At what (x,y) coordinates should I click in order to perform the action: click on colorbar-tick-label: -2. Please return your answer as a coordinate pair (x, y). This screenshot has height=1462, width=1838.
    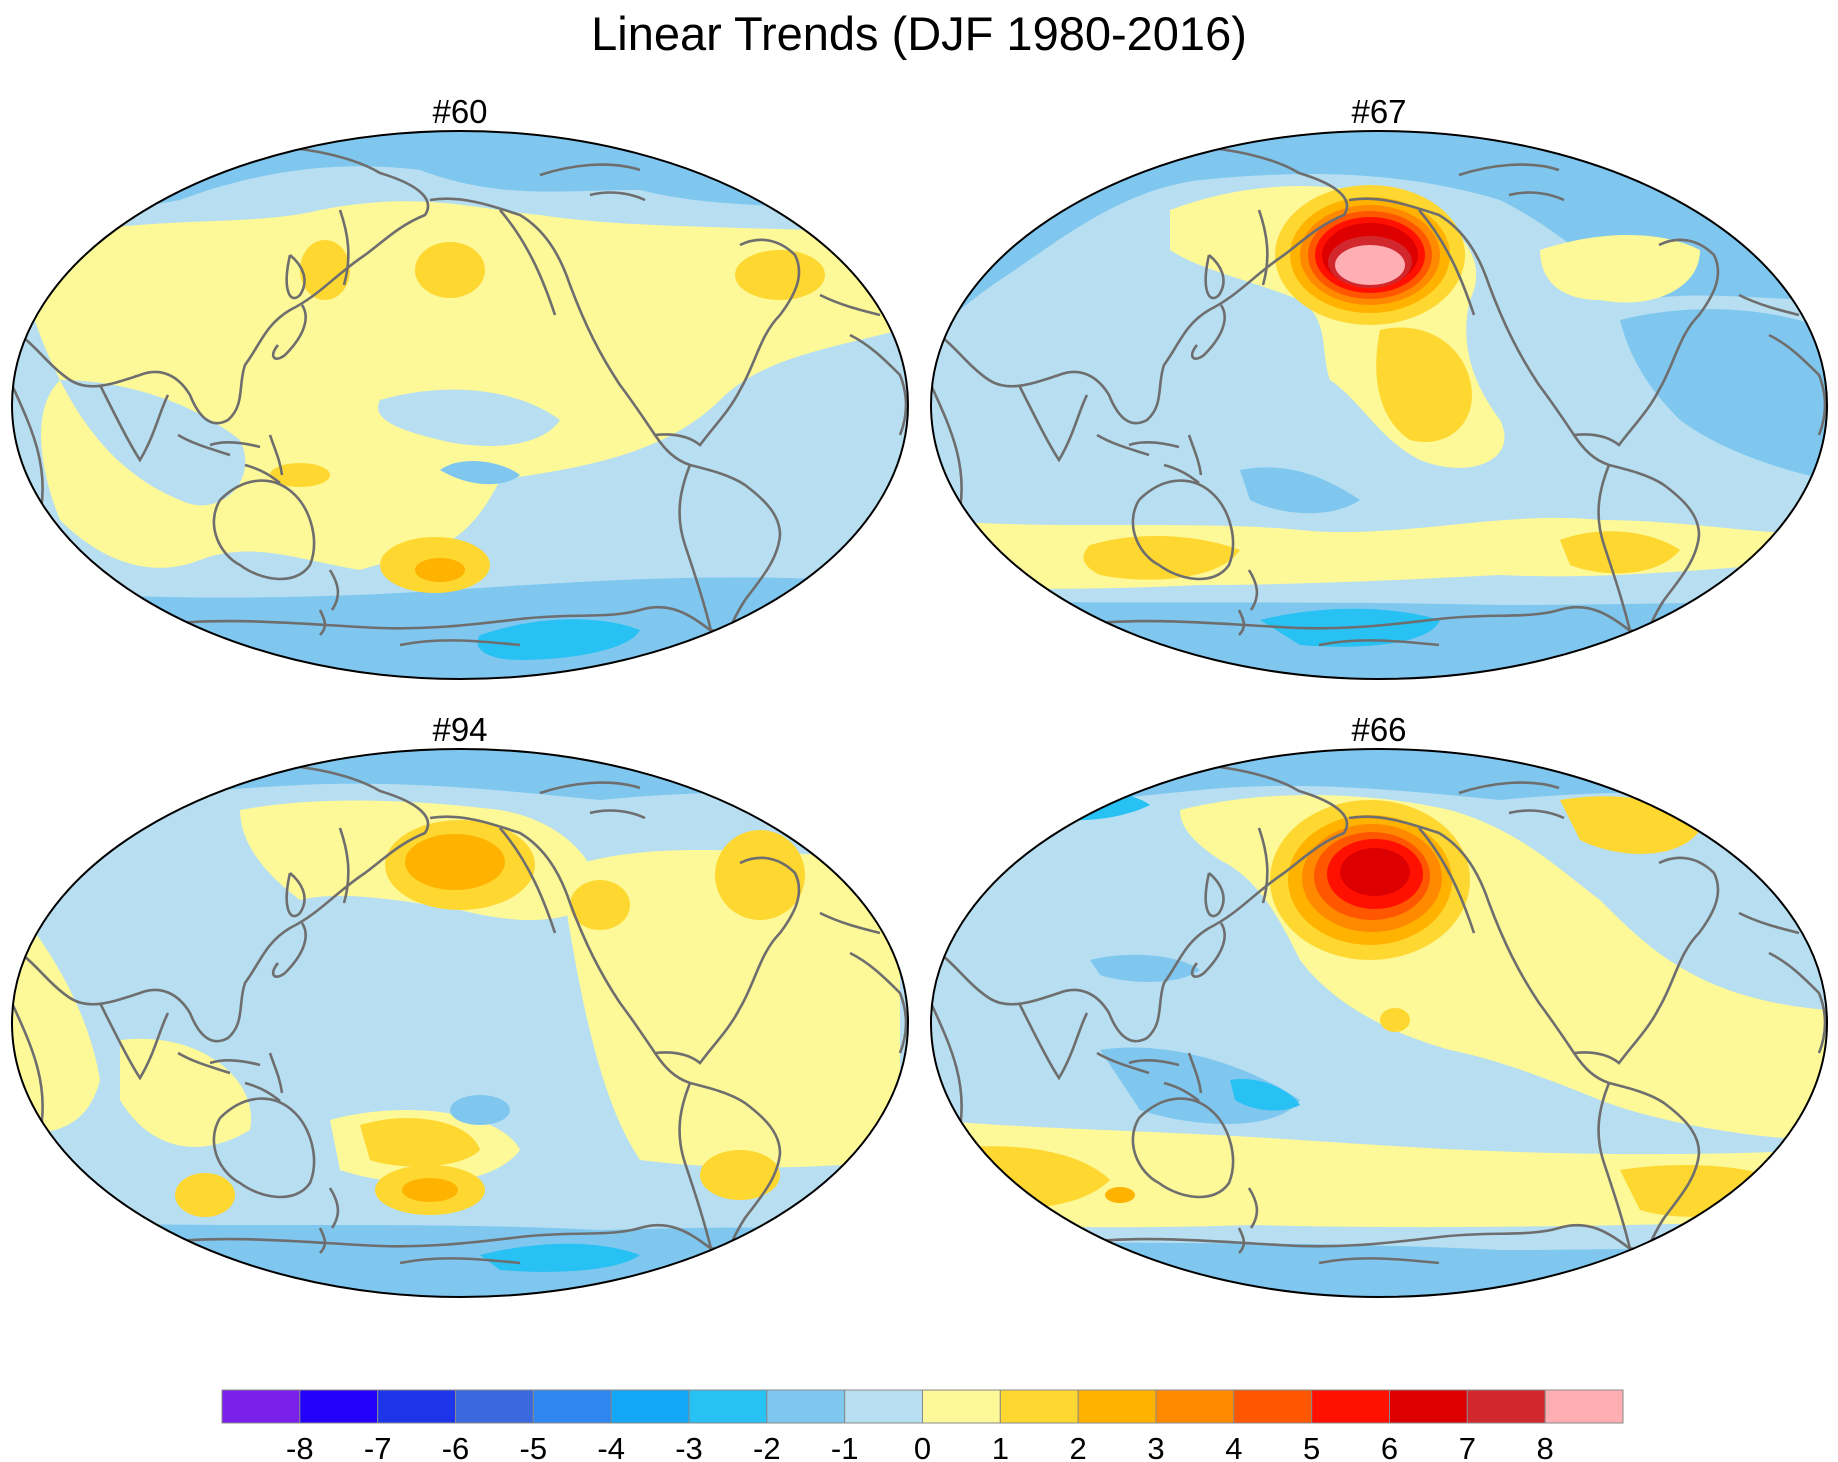
    Looking at the image, I should click on (767, 1446).